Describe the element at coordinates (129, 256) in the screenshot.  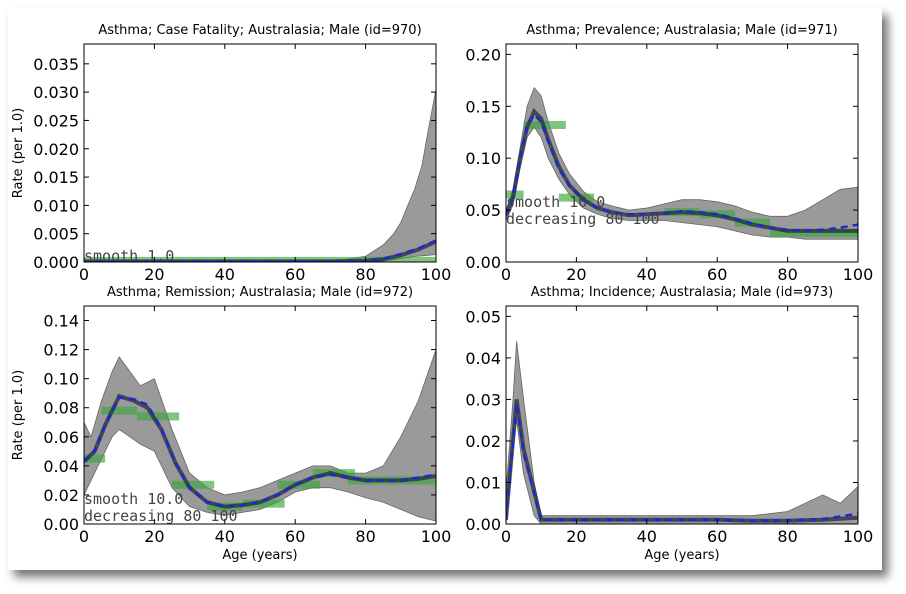
I see `annotation-text: smooth 1.0` at that location.